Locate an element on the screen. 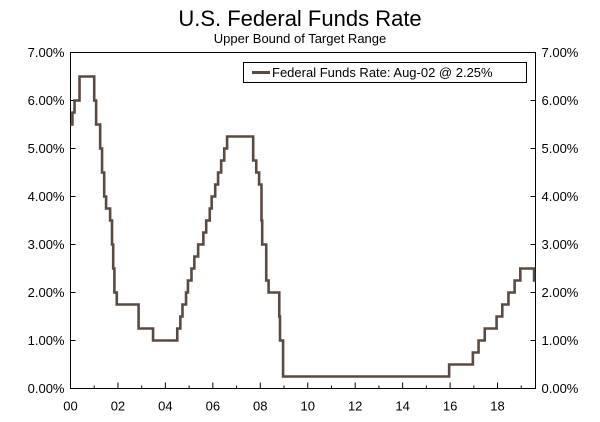 The width and height of the screenshot is (600, 422). x-tick-label: 08 is located at coordinates (260, 406).